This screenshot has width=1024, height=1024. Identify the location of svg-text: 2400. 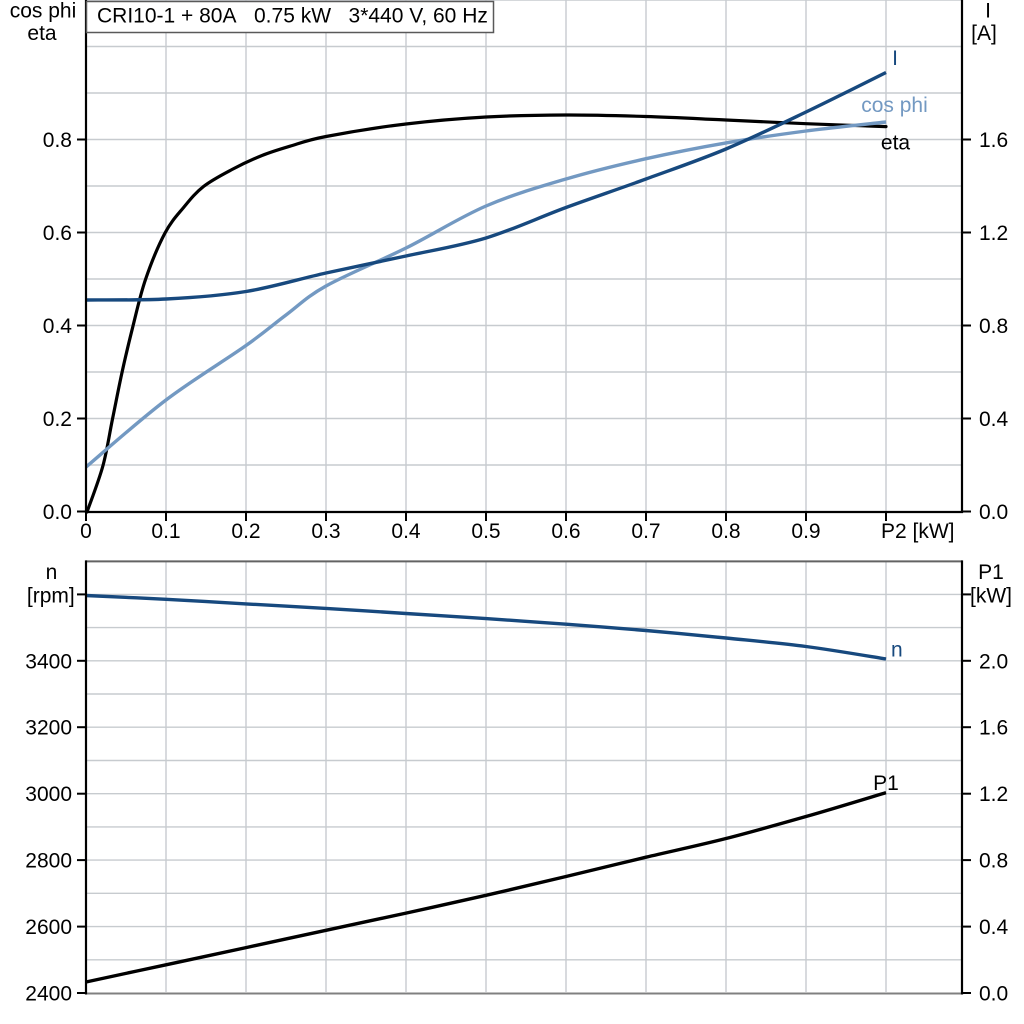
(48, 994).